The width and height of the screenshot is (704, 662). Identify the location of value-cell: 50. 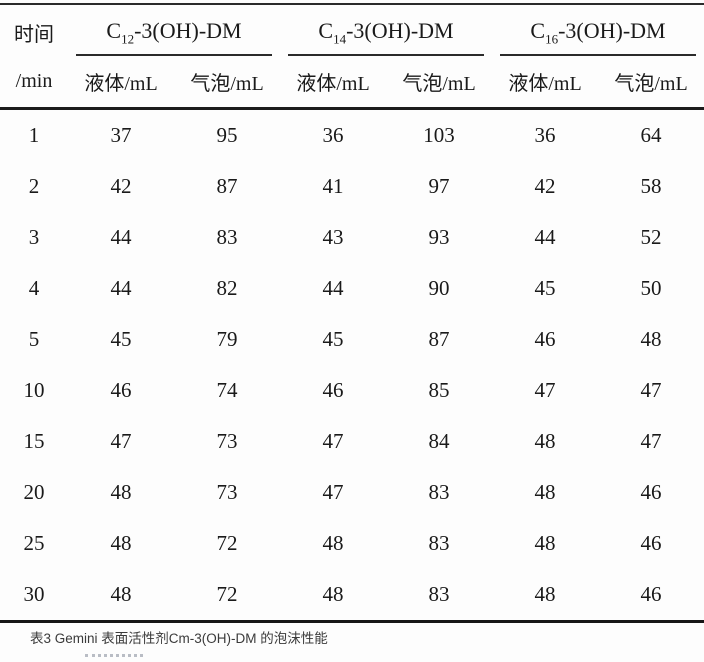
(651, 288).